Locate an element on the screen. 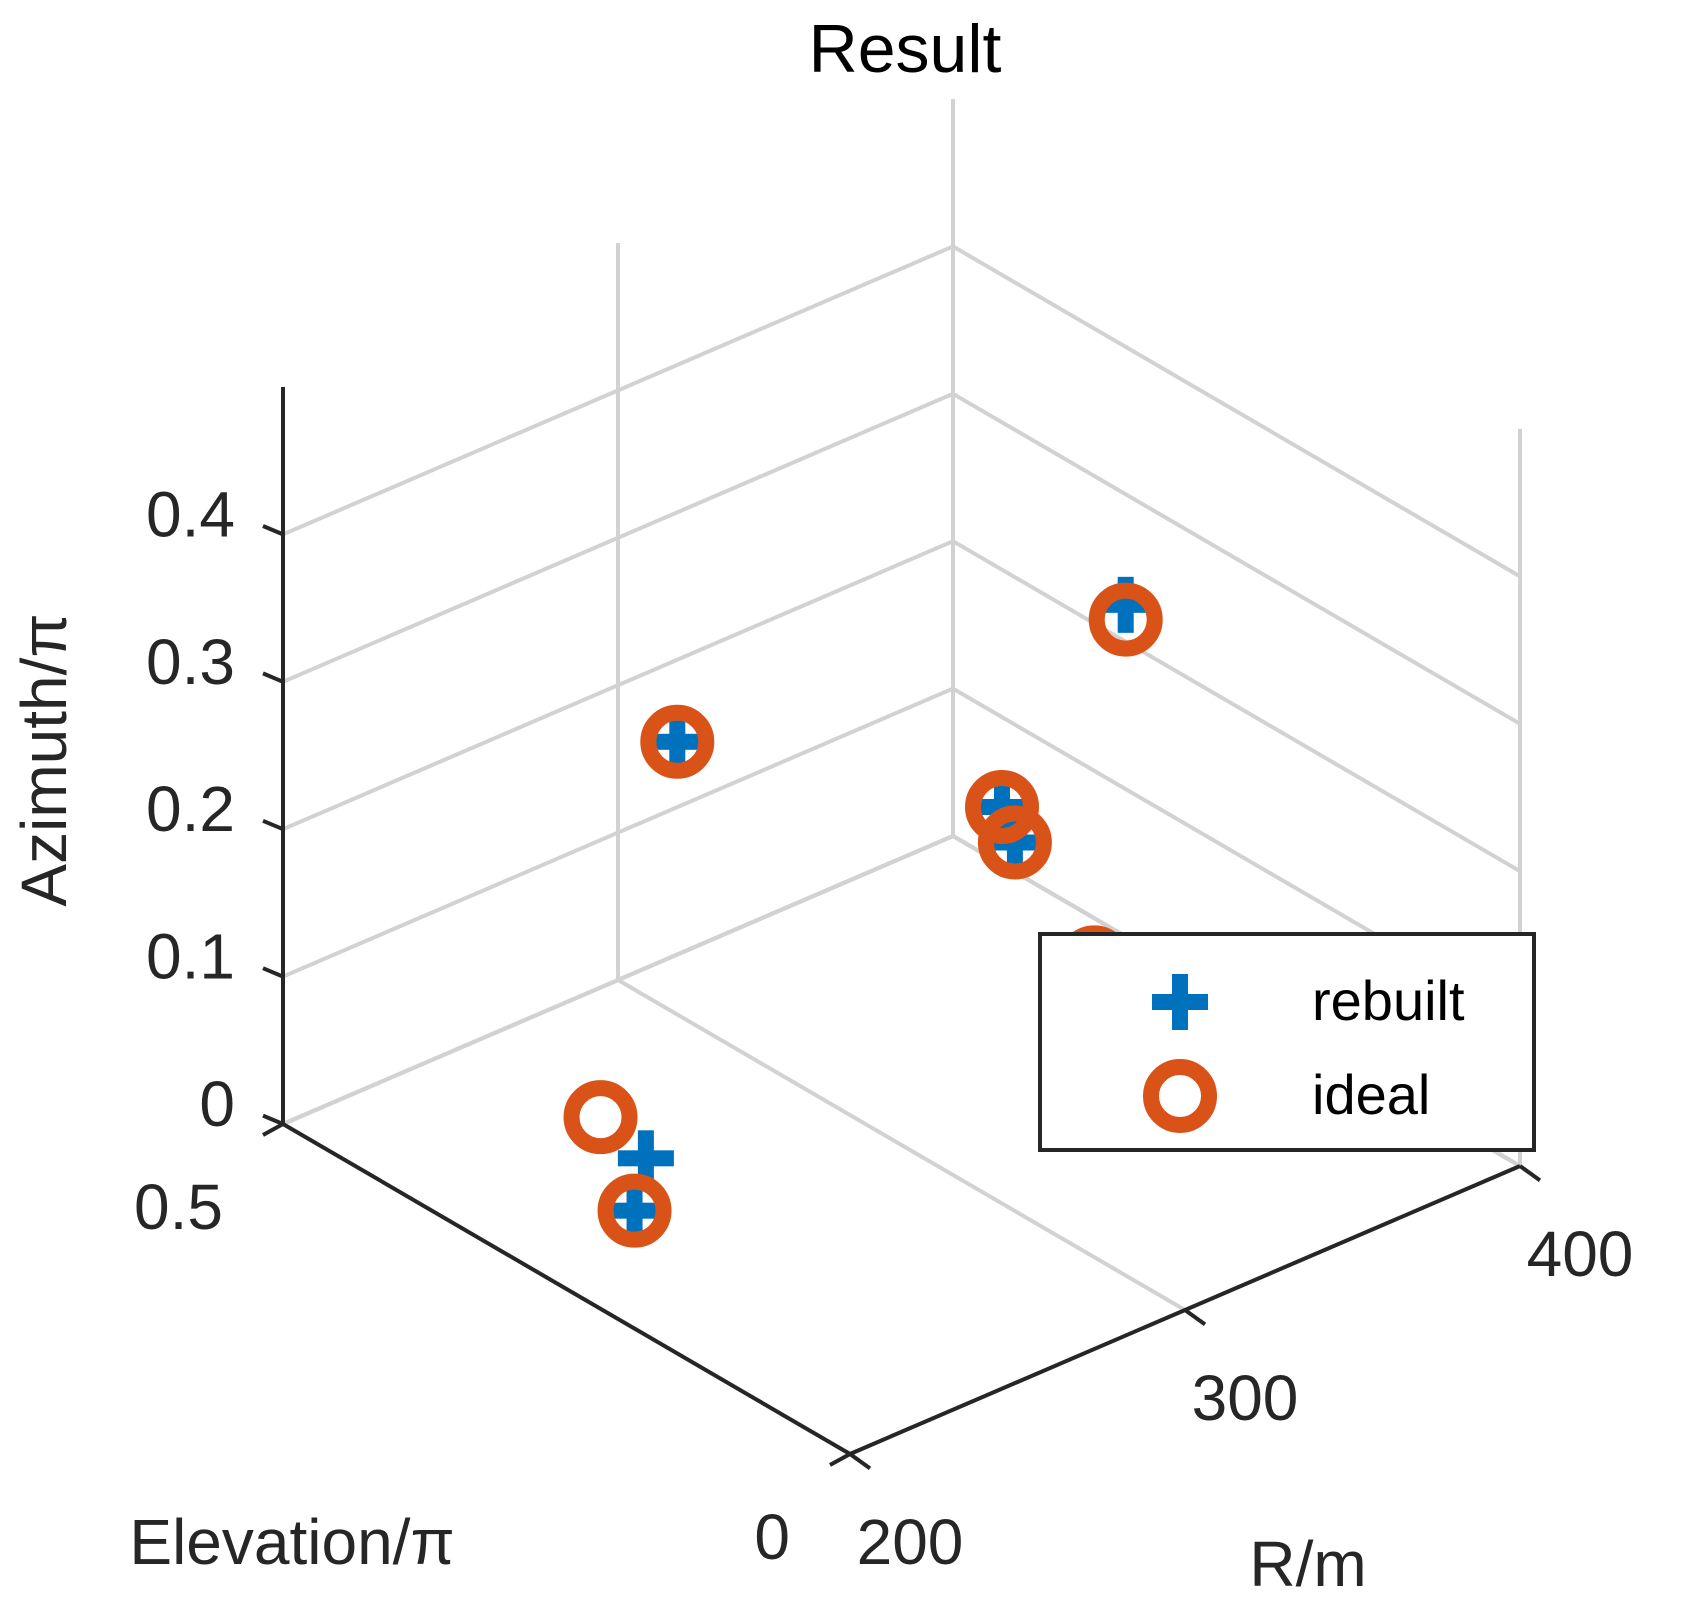 Image resolution: width=1702 pixels, height=1606 pixels. legend-circle is located at coordinates (1180, 1096).